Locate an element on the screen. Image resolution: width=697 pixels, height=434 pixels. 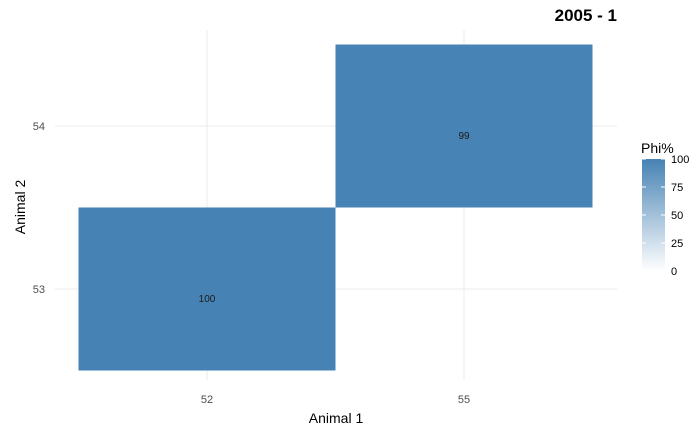
legend-tick-label: 100 is located at coordinates (680, 160).